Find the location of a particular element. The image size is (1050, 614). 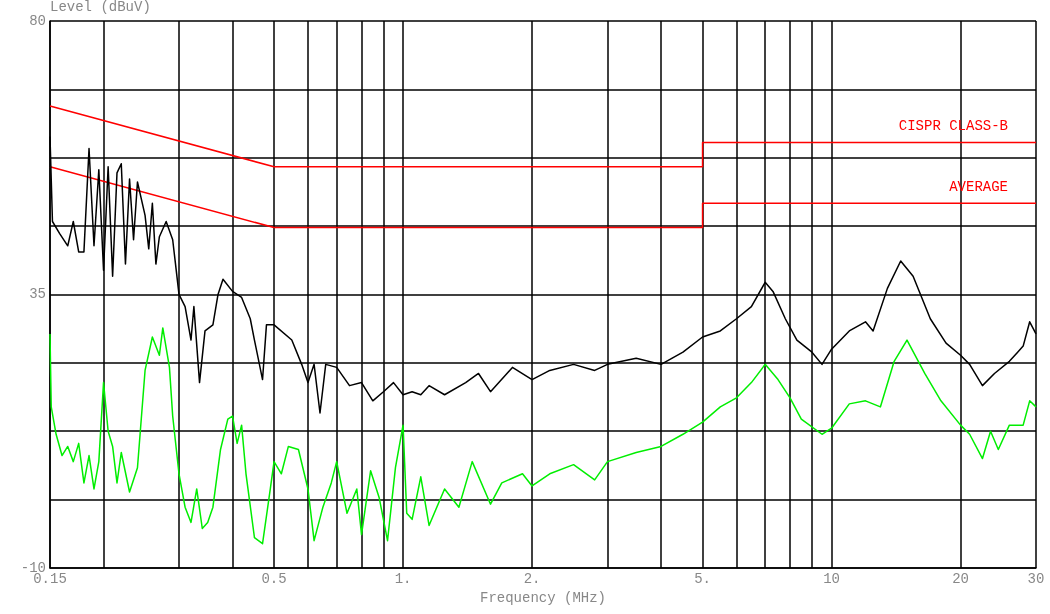

x-tick-label: 0.5 is located at coordinates (274, 579).